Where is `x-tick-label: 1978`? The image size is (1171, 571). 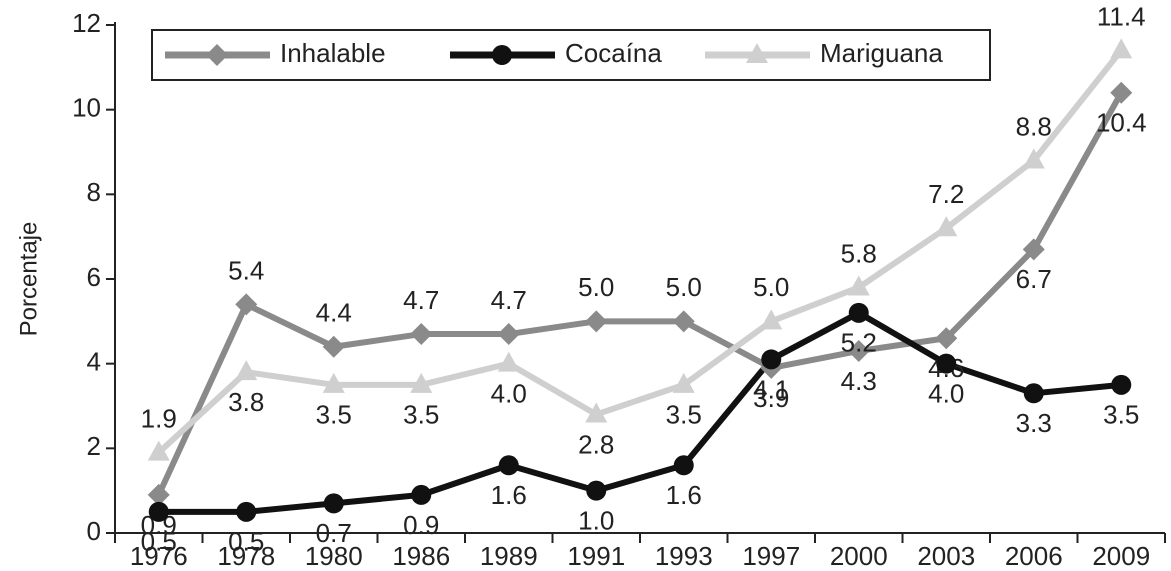
x-tick-label: 1978 is located at coordinates (246, 556).